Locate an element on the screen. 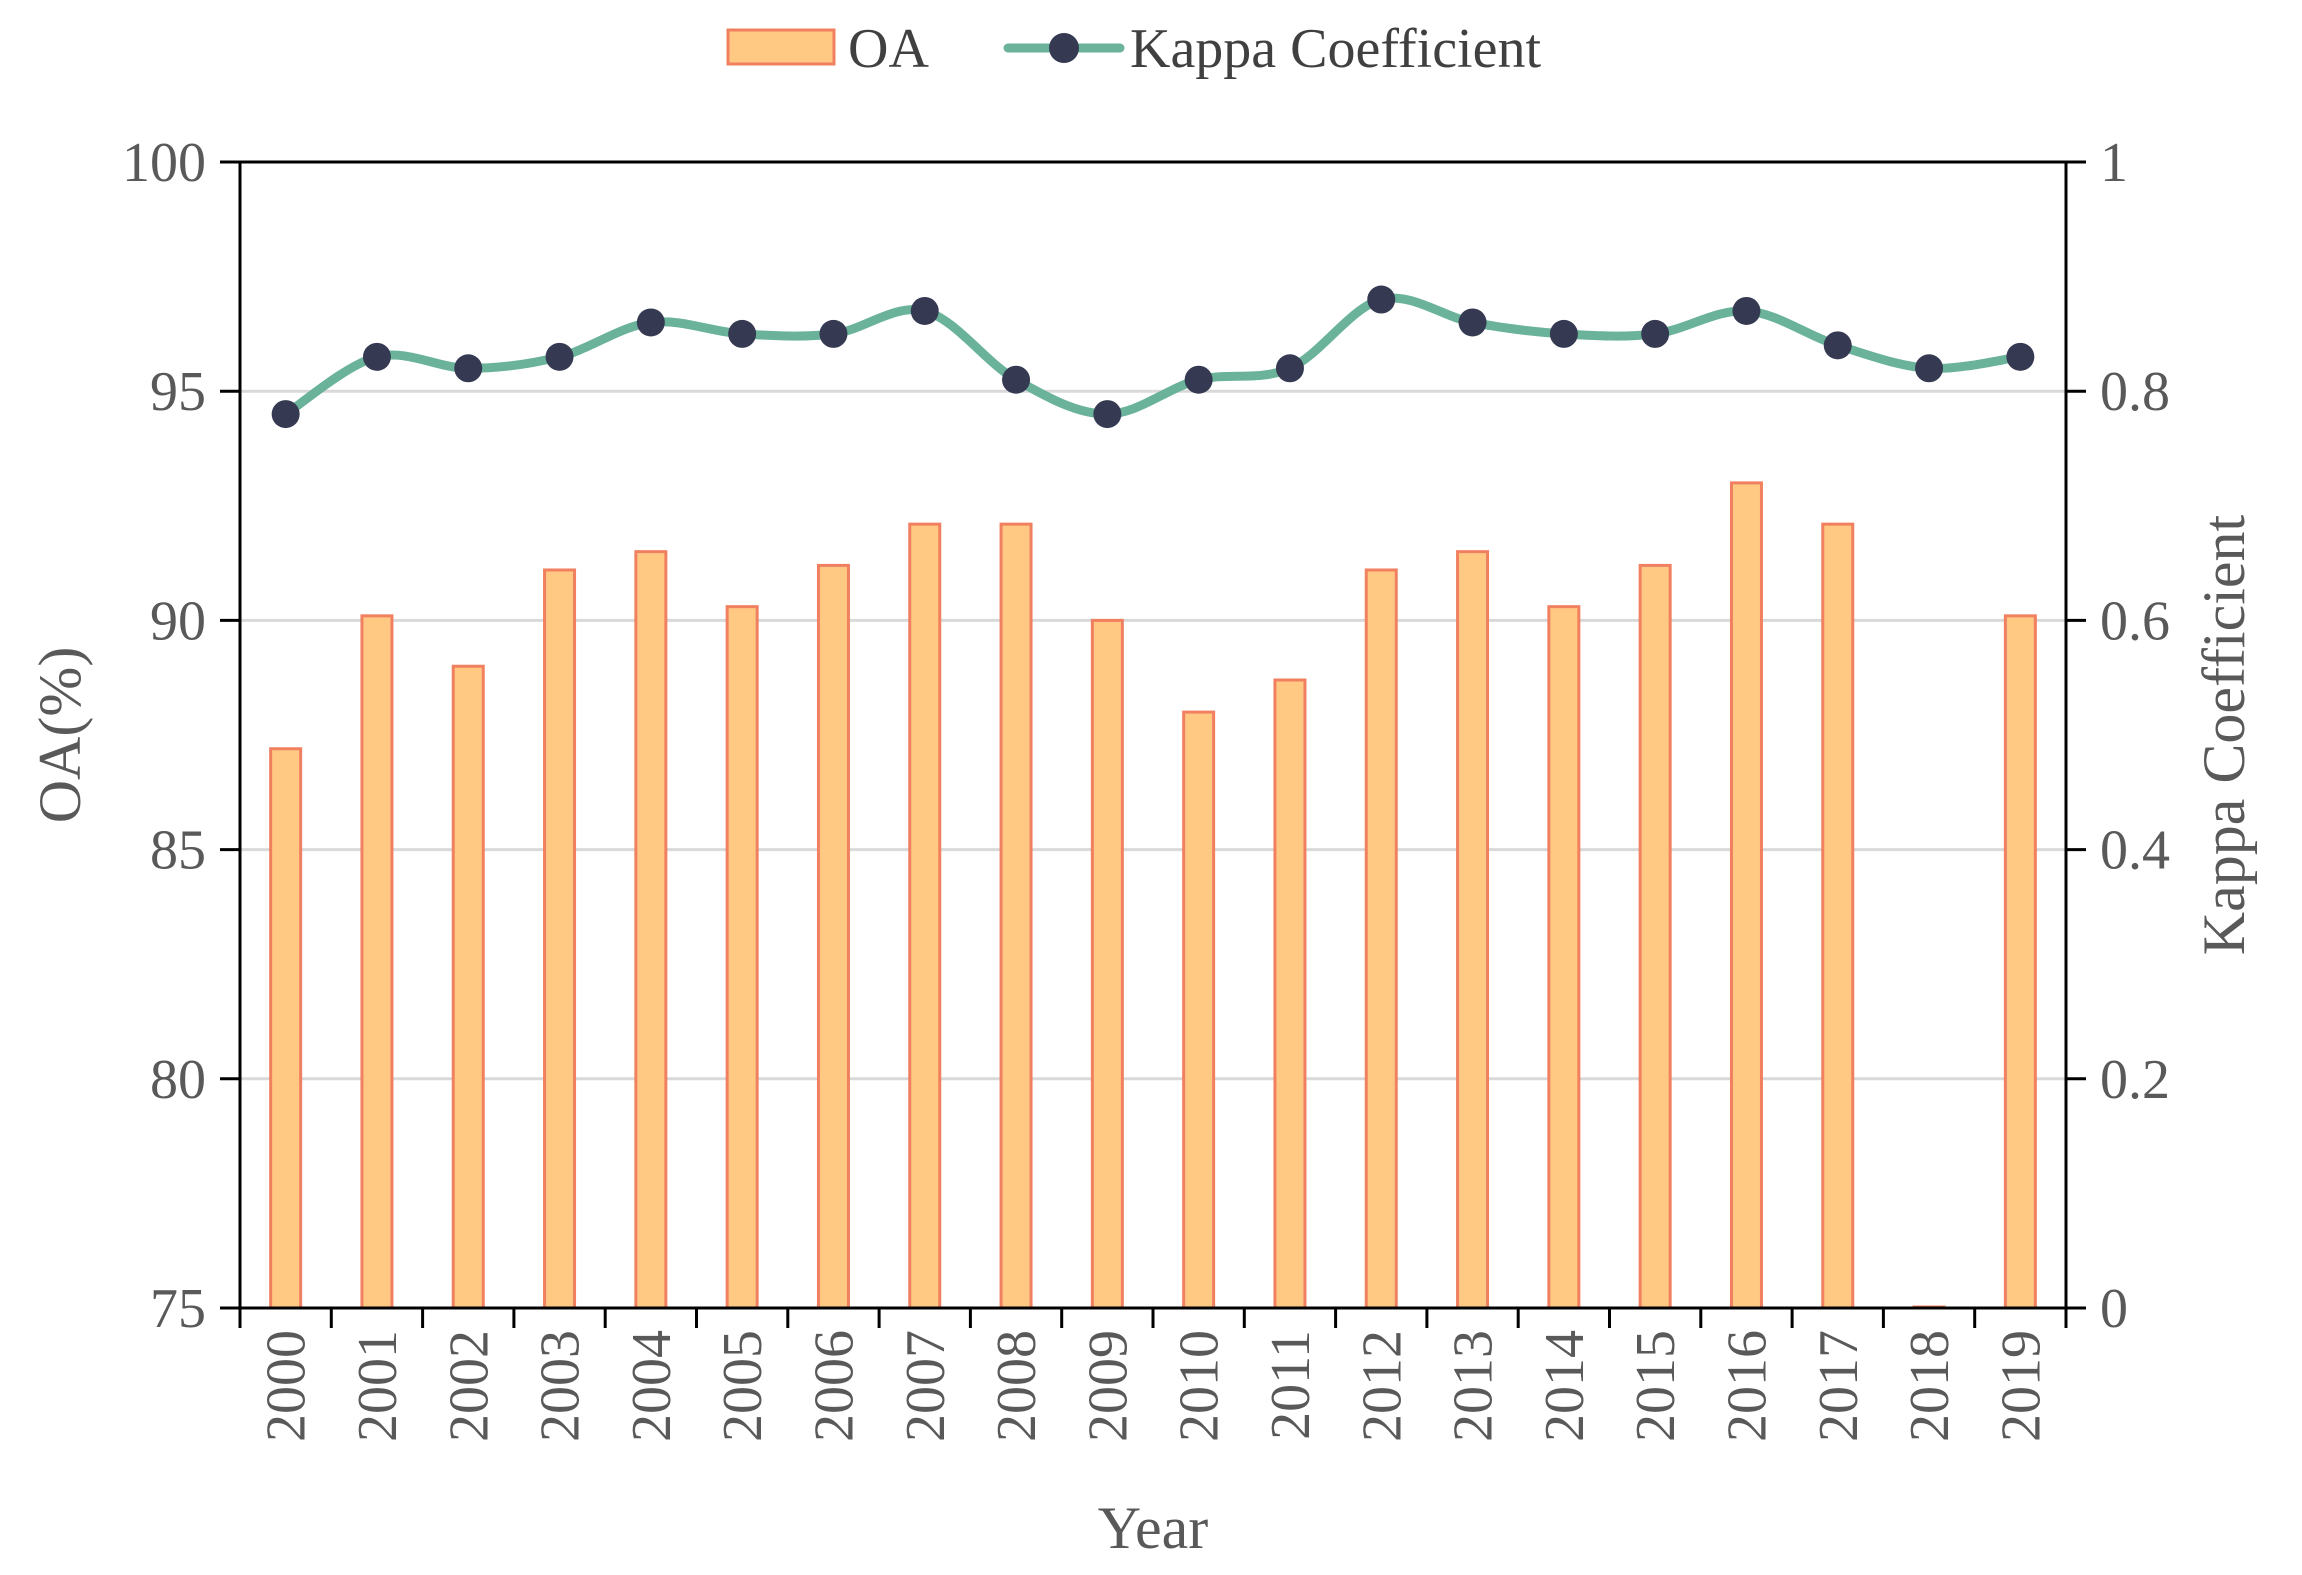 The image size is (2302, 1575). legend-kappa-marker is located at coordinates (1064, 48).